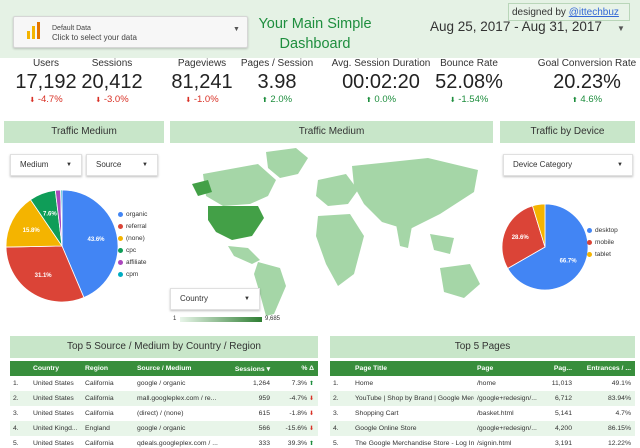 This screenshot has height=448, width=640. Describe the element at coordinates (482, 383) in the screenshot. I see `table-row: 1. Home/home 11,013 49.1%` at that location.